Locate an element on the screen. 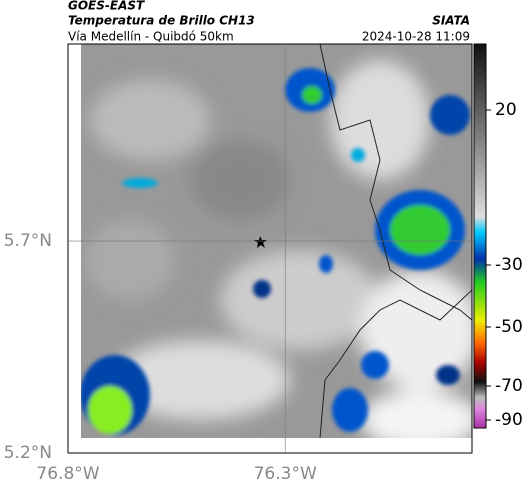 The height and width of the screenshot is (491, 526). x-tick-label: 76.8°W is located at coordinates (67, 474).